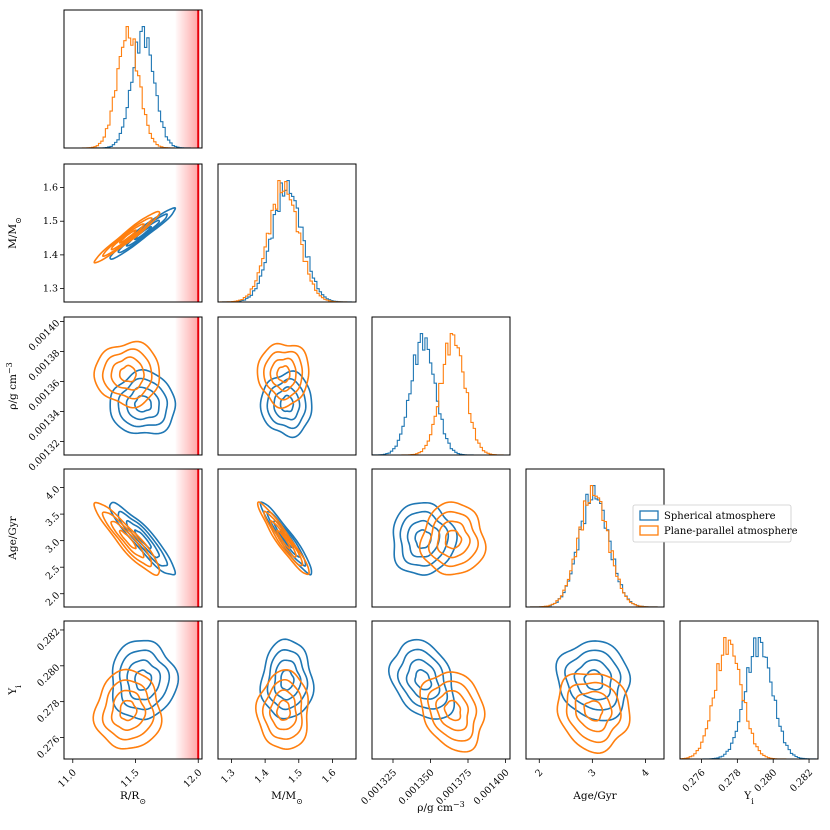  What do you see at coordinates (15, 233) in the screenshot?
I see `y-axis-label: M/M⊙` at bounding box center [15, 233].